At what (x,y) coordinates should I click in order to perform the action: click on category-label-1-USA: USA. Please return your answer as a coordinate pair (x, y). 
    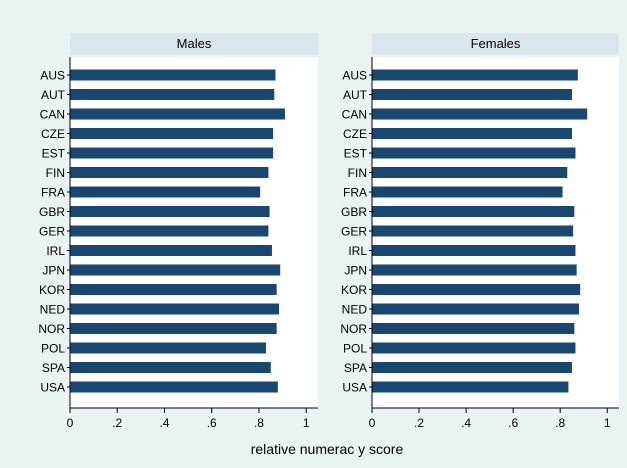
    Looking at the image, I should click on (354, 388).